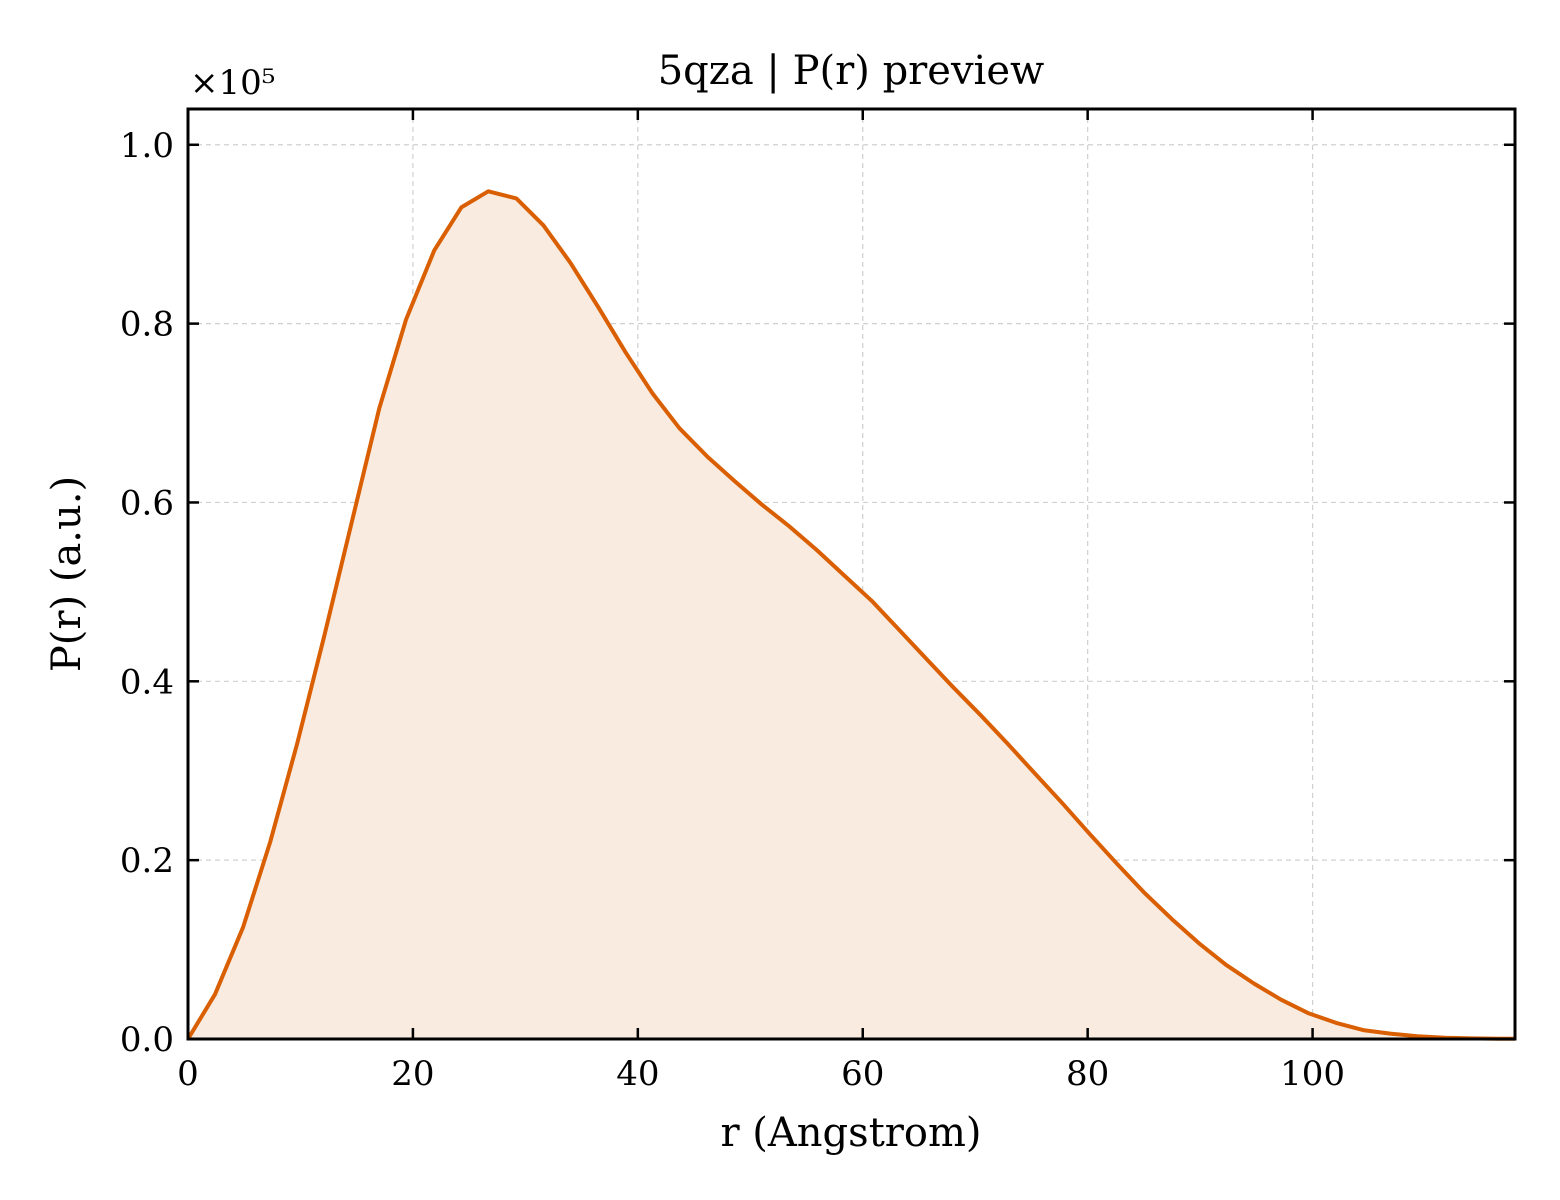 This screenshot has width=1560, height=1200. Describe the element at coordinates (862, 1074) in the screenshot. I see `x-tick-label: 60` at that location.